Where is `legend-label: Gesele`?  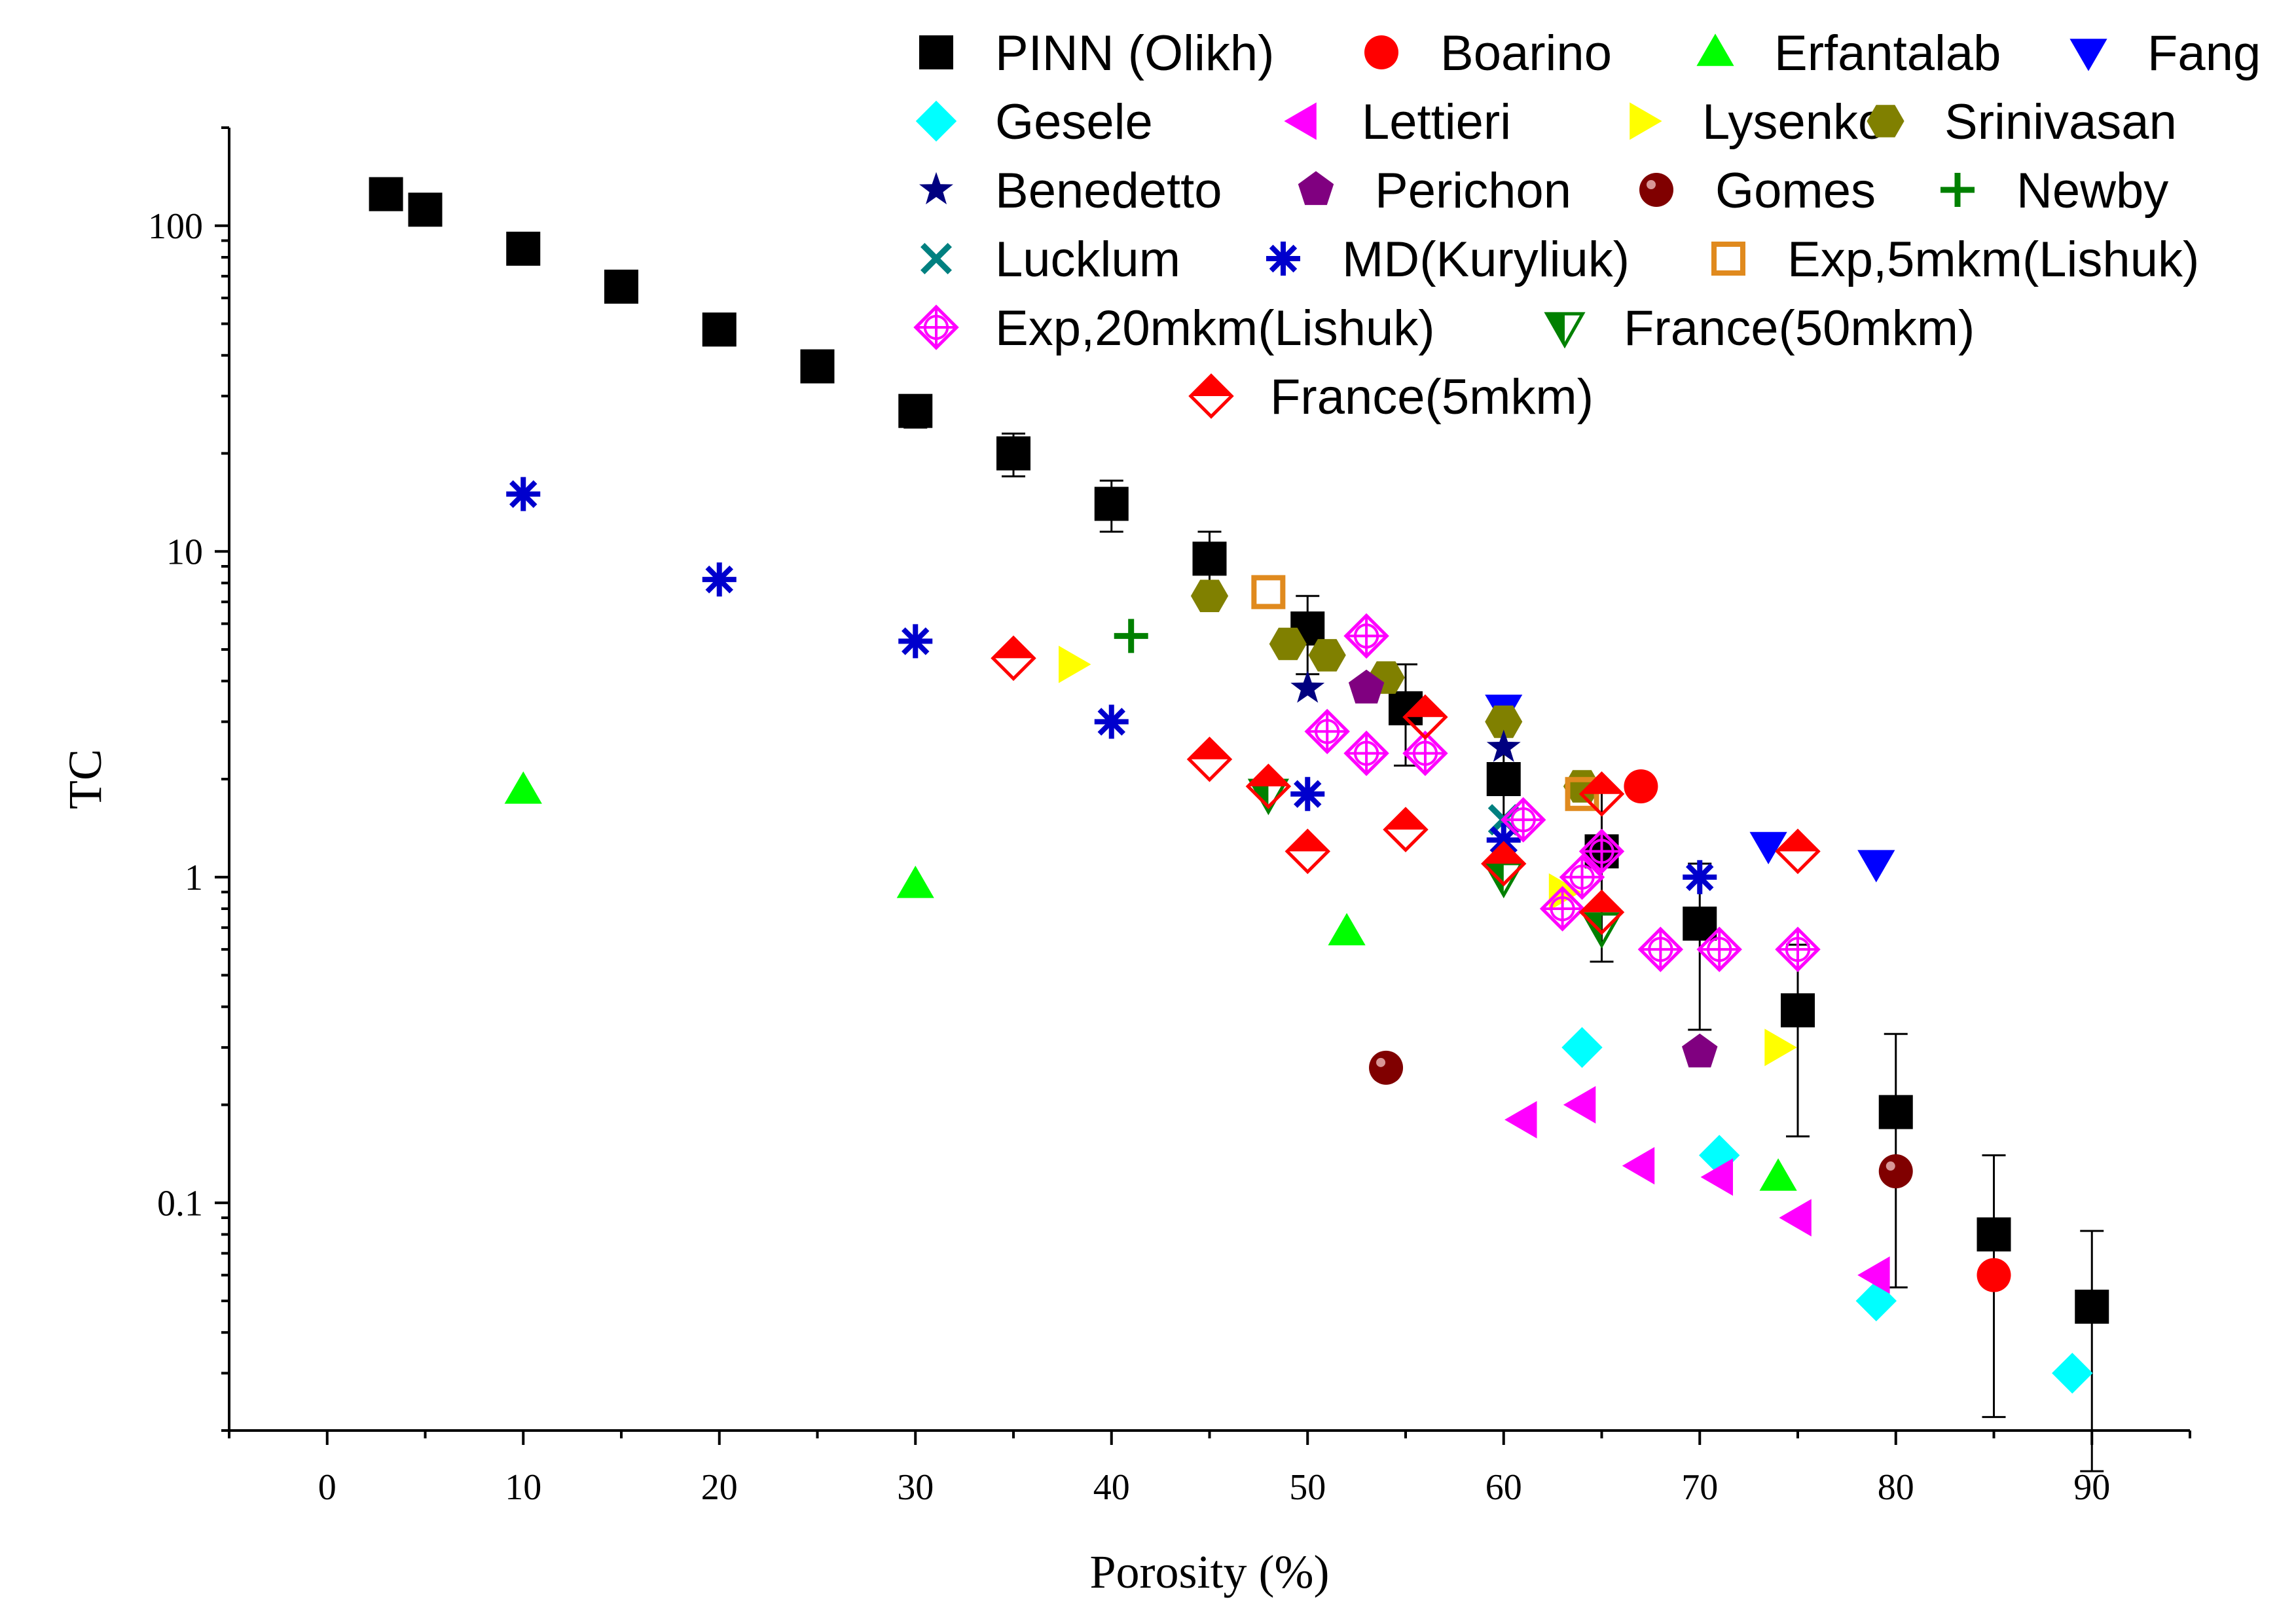
legend-label: Gesele is located at coordinates (1074, 122).